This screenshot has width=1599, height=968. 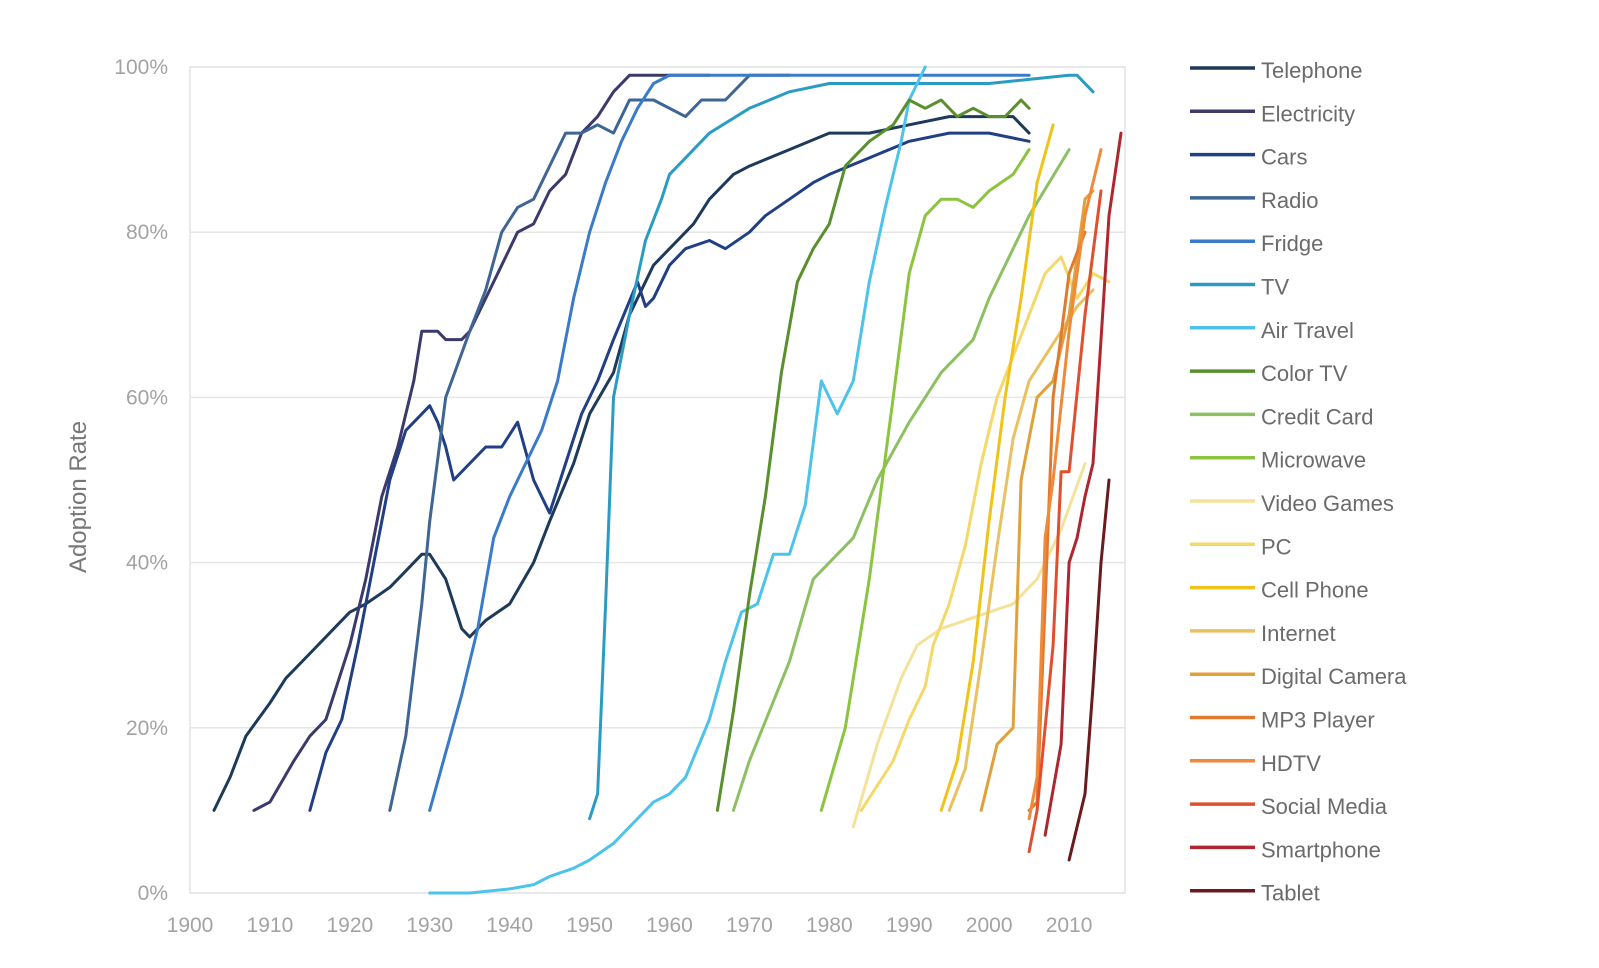 I want to click on legend-item: Video Games, so click(x=1292, y=503).